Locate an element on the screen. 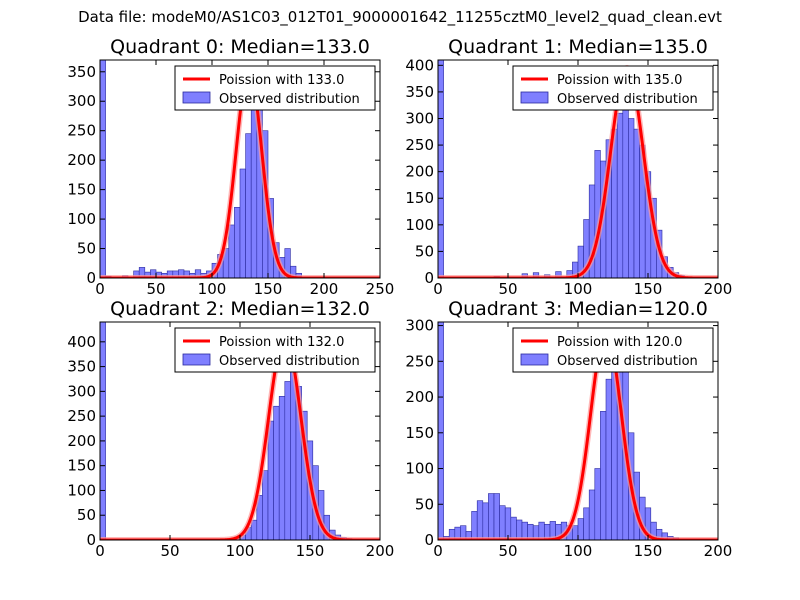 Image resolution: width=800 pixels, height=600 pixels. plot-area is located at coordinates (240, 169).